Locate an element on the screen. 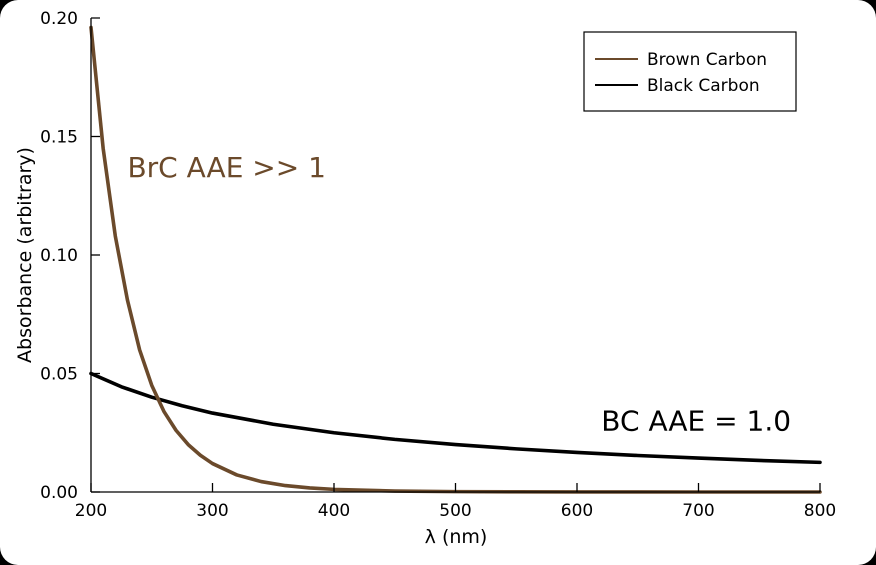  legend-label-black-carbon: Black Carbon is located at coordinates (703, 86).